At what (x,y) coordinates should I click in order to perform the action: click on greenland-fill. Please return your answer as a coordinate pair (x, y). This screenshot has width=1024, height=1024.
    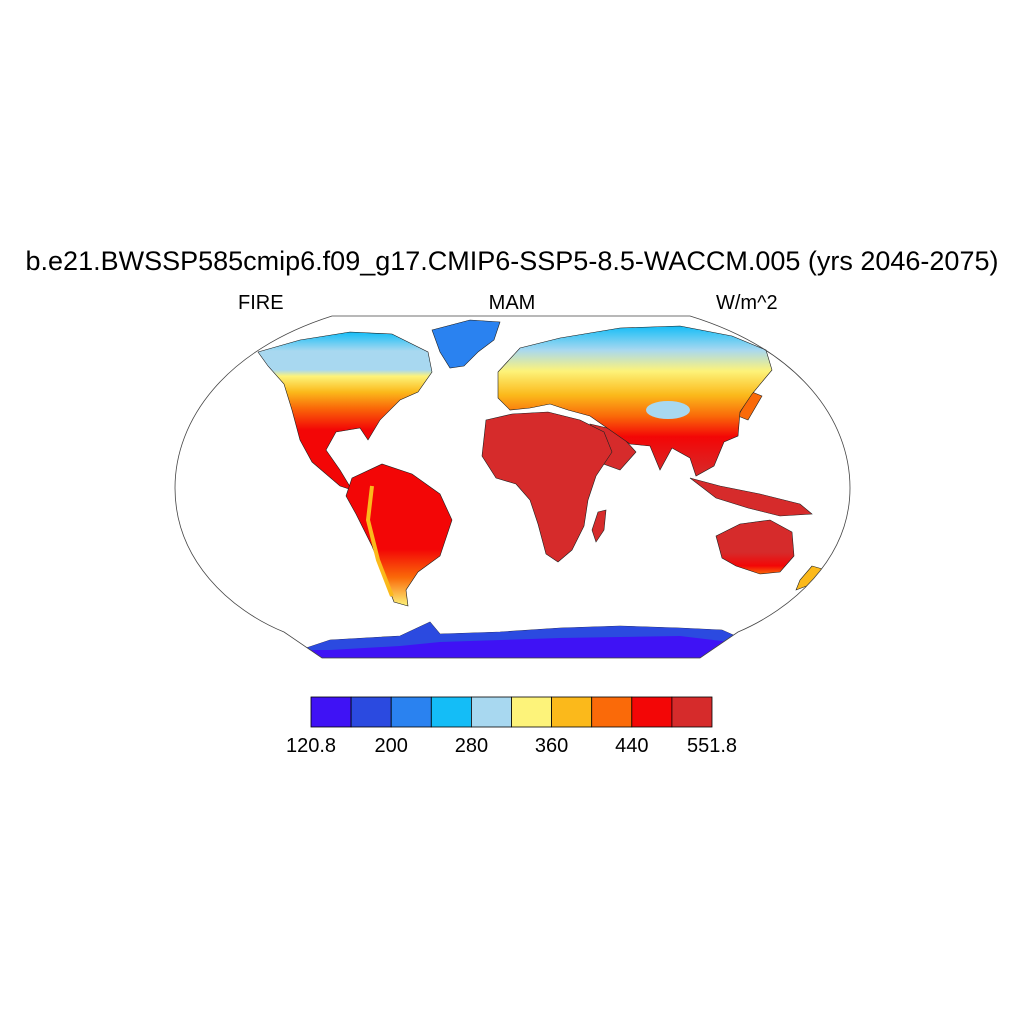
    Looking at the image, I should click on (466, 344).